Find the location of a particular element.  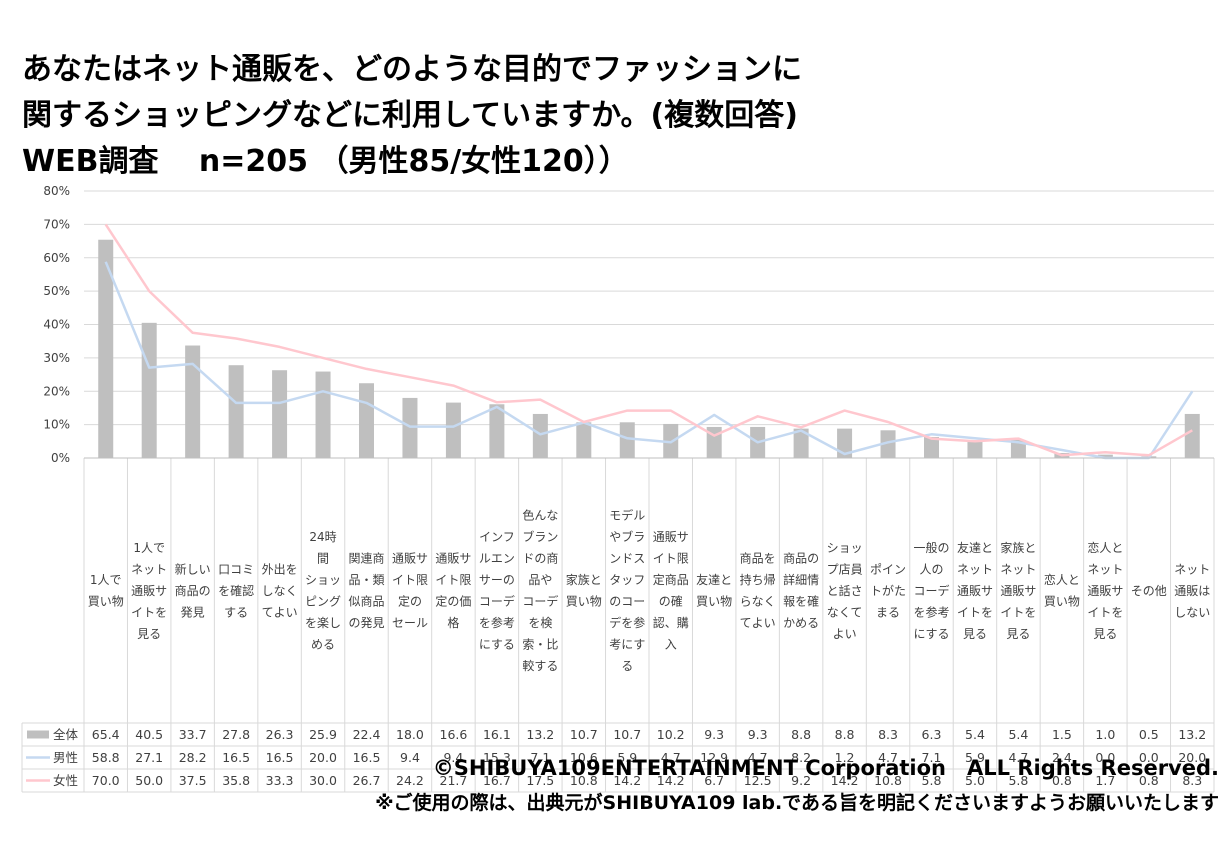

category-label: 定の価 is located at coordinates (453, 601).